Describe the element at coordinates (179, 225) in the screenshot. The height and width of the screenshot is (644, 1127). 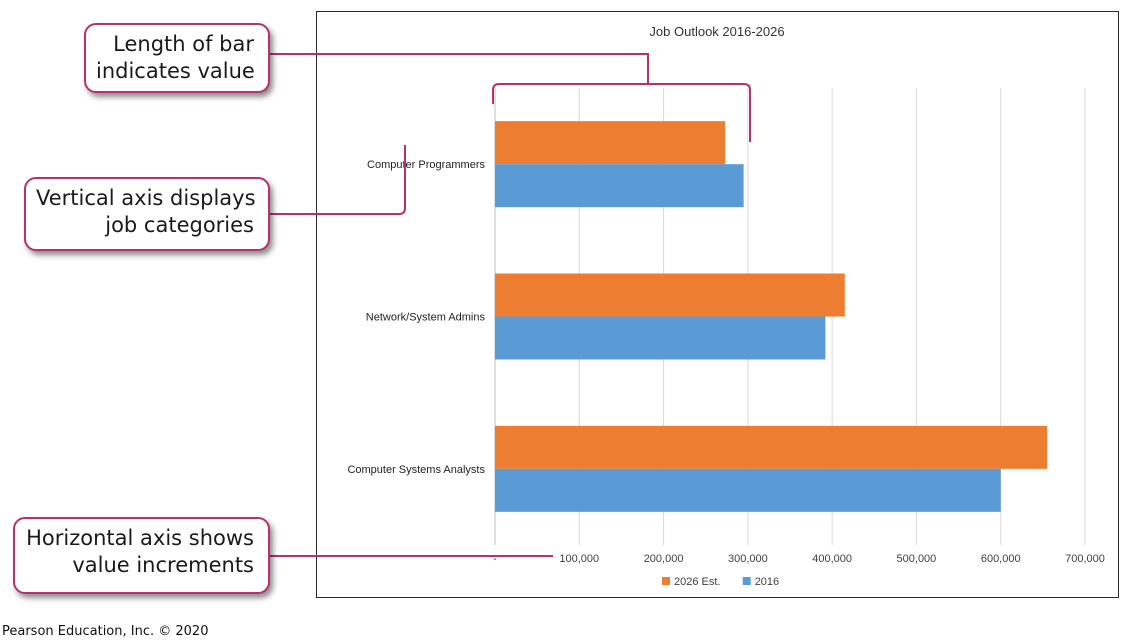
I see `callout-line: job categories` at that location.